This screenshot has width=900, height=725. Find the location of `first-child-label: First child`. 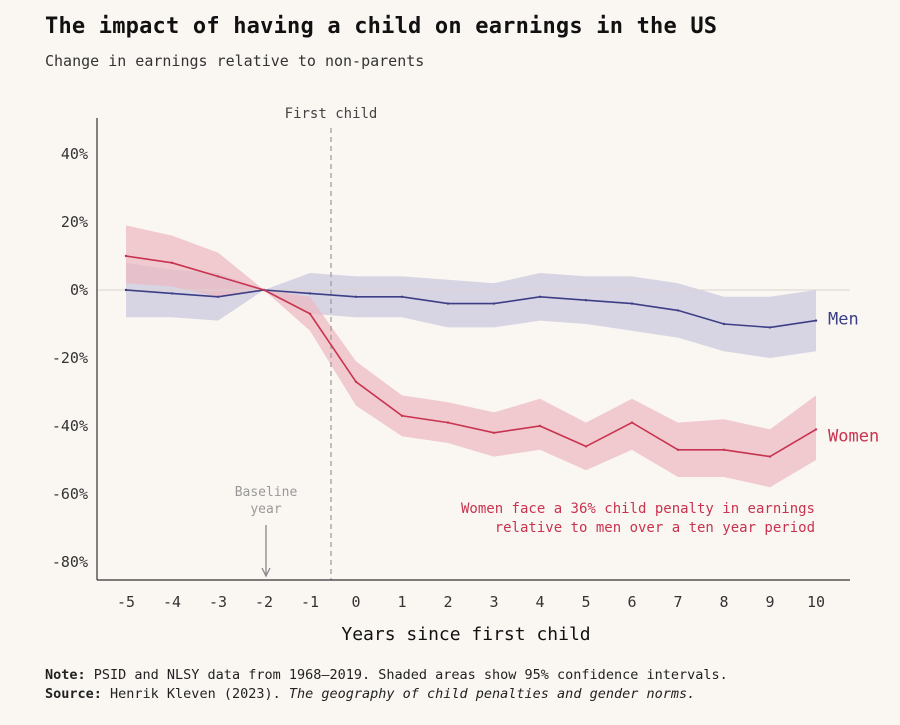

first-child-label: First child is located at coordinates (331, 114).